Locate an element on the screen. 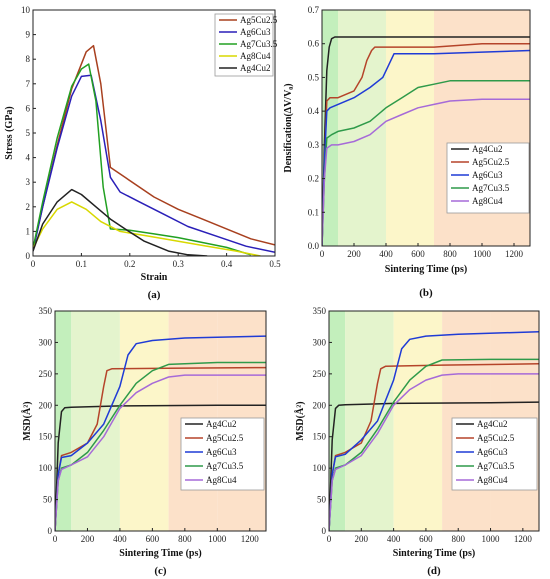  y-tick-label: 0.1 is located at coordinates (313, 212).